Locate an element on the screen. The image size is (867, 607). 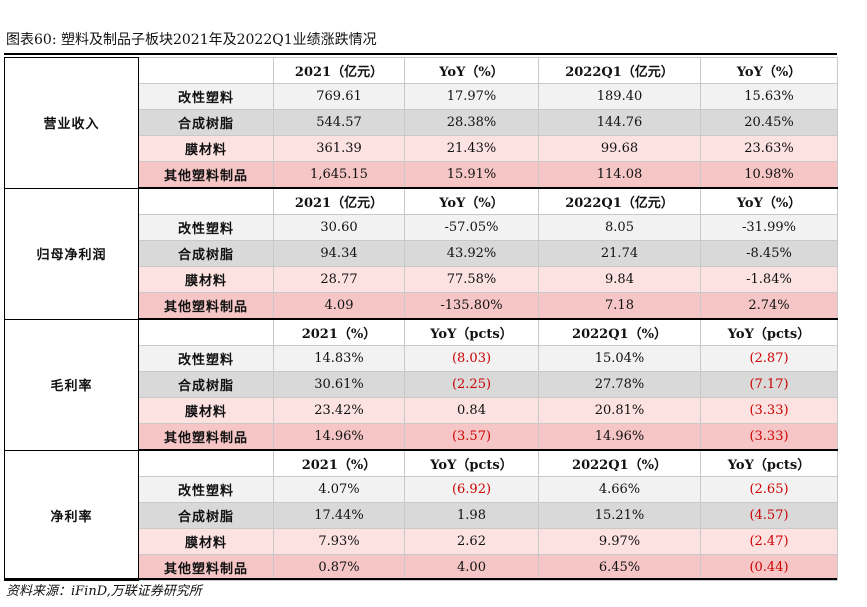
section-group-label: 营业收入 is located at coordinates (71, 123).